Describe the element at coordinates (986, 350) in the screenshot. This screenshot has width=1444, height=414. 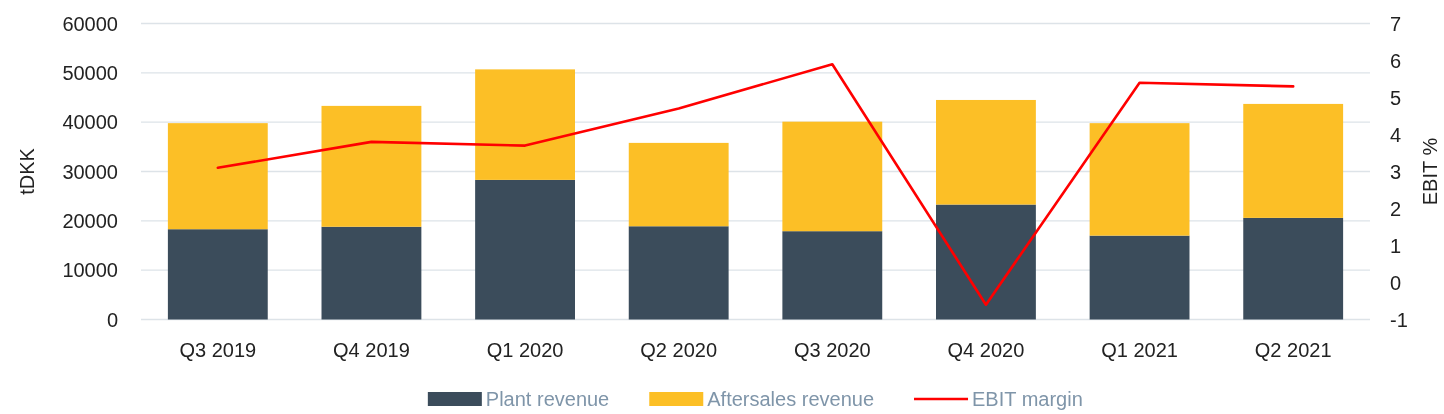
I see `x-tick-label: Q4 2020` at that location.